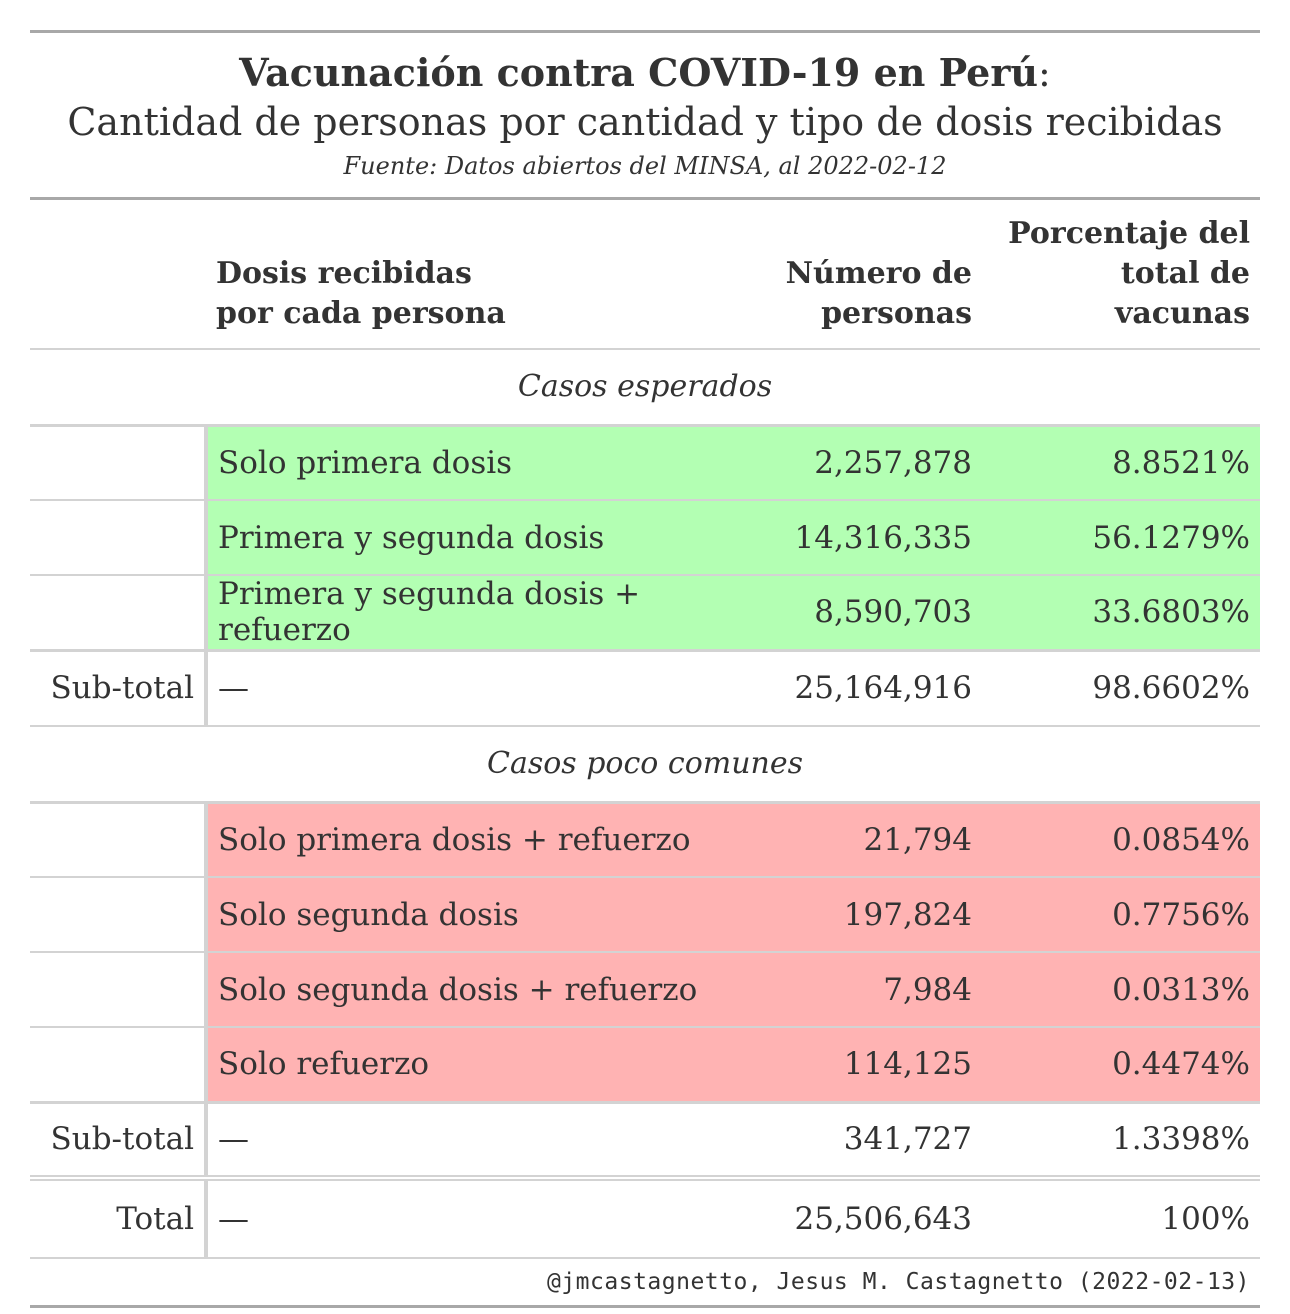 The height and width of the screenshot is (1314, 1290). Describe the element at coordinates (1182, 293) in the screenshot. I see `header-pct-line2: total de vacunas` at that location.